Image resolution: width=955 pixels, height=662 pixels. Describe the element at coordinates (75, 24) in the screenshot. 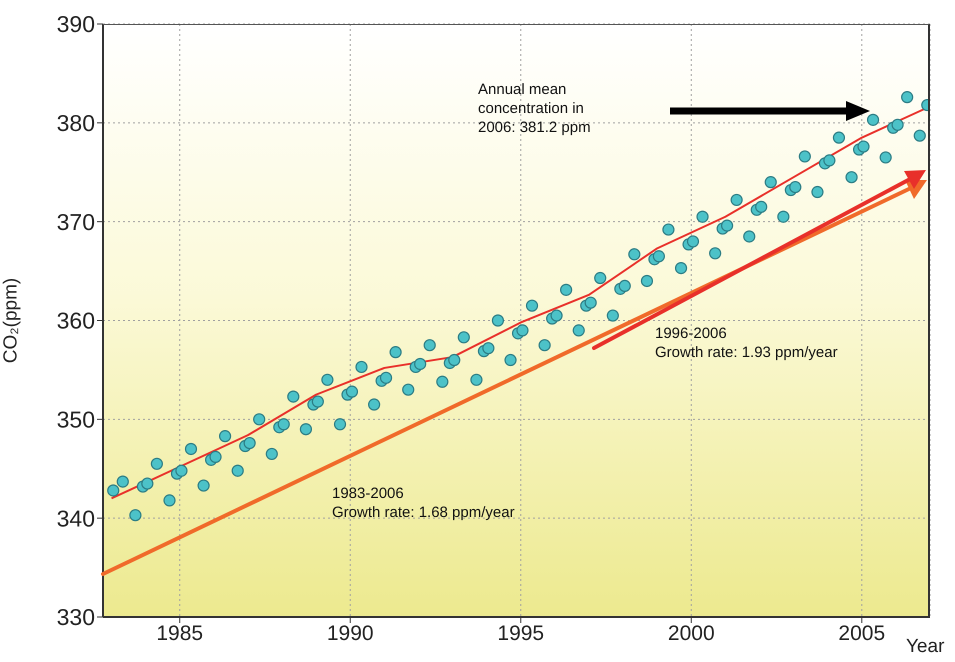

I see `y-tick-label: 390` at that location.